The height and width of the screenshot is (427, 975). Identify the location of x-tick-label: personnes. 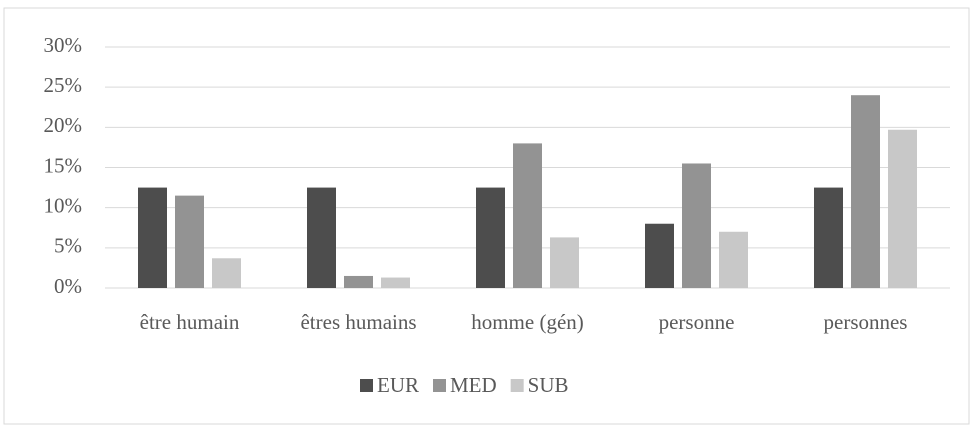
(866, 322).